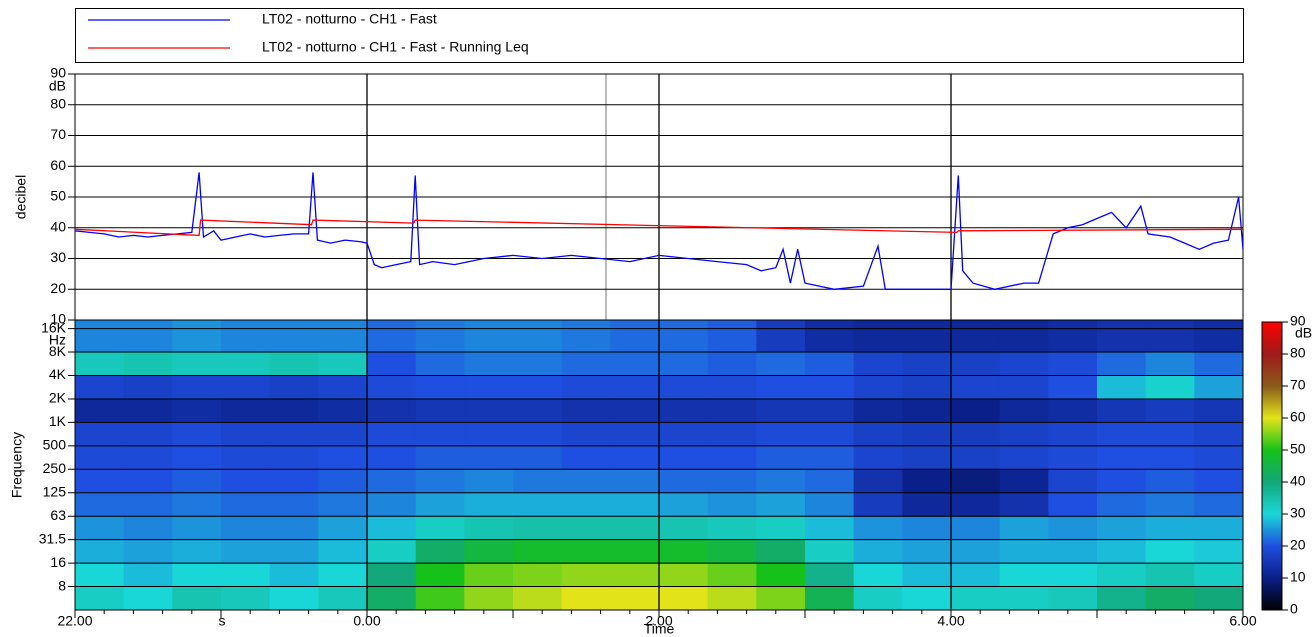 This screenshot has width=1313, height=637. Describe the element at coordinates (55, 491) in the screenshot. I see `y-tick-label: 125` at that location.